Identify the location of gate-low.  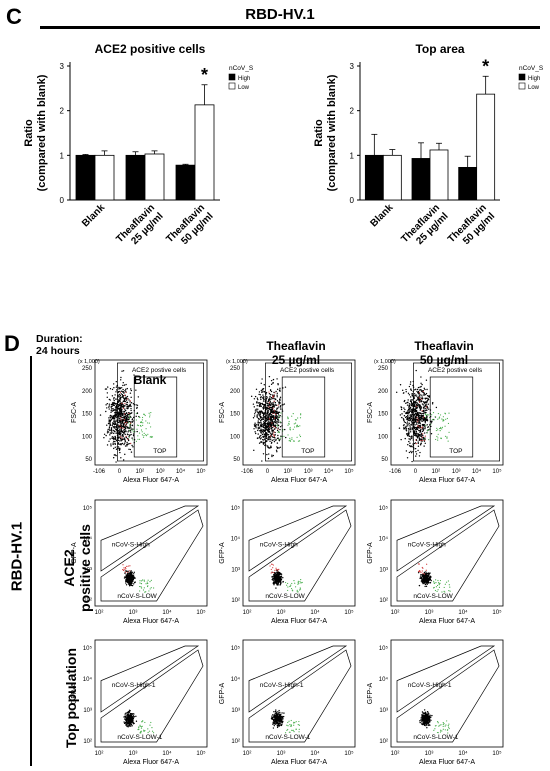
(448, 555).